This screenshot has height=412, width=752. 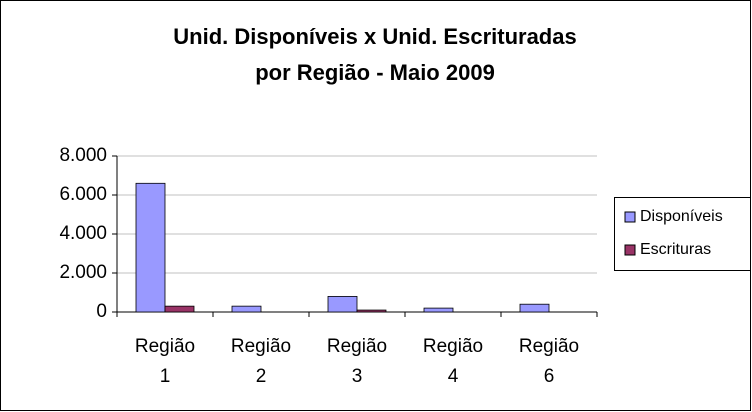 I want to click on legend-box, so click(x=682, y=234).